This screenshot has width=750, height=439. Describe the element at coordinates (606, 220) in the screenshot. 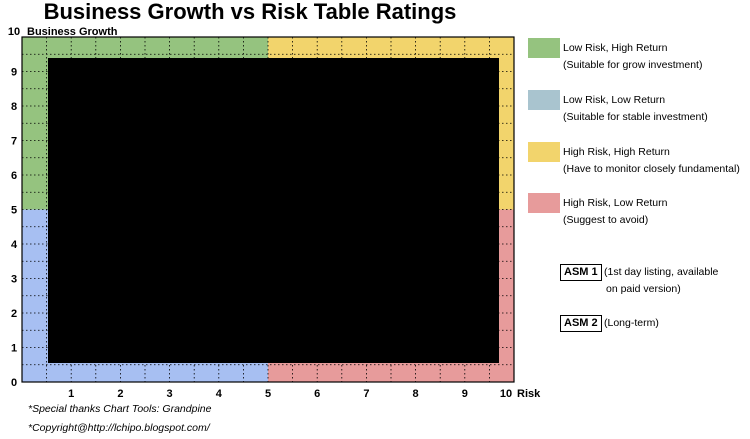

I see `legend-note: (Suggest to avoid)` at that location.